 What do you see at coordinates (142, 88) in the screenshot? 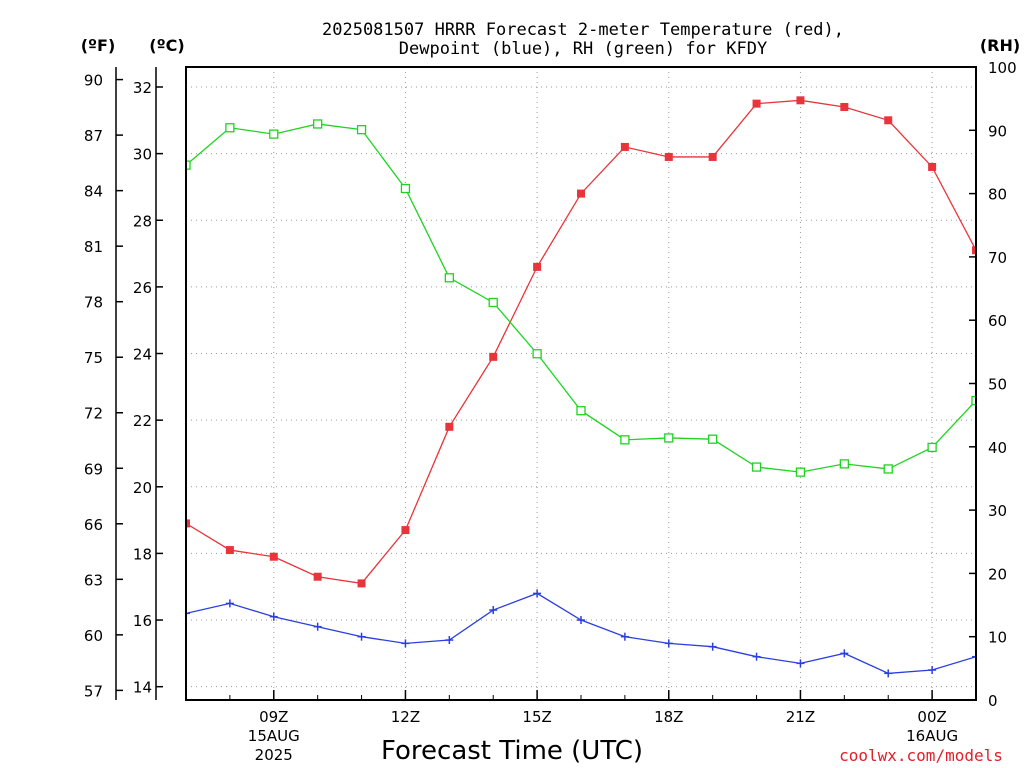
I see `celsius-tick-label: 32` at bounding box center [142, 88].